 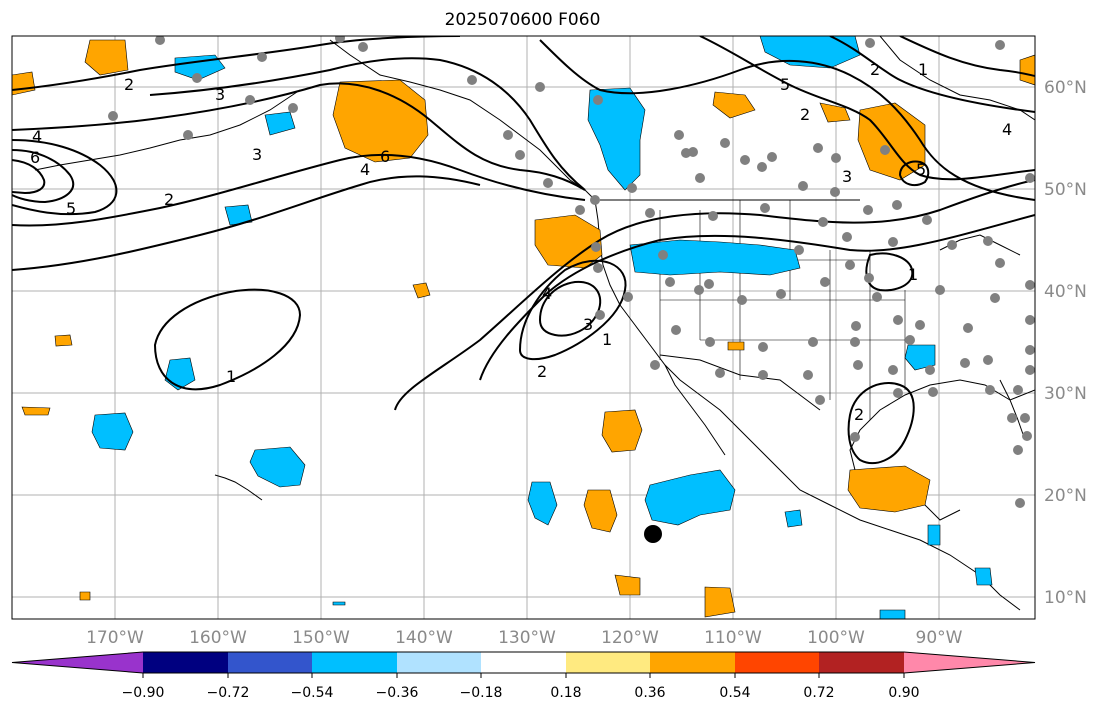 I want to click on lon-label: 120°W, so click(x=630, y=638).